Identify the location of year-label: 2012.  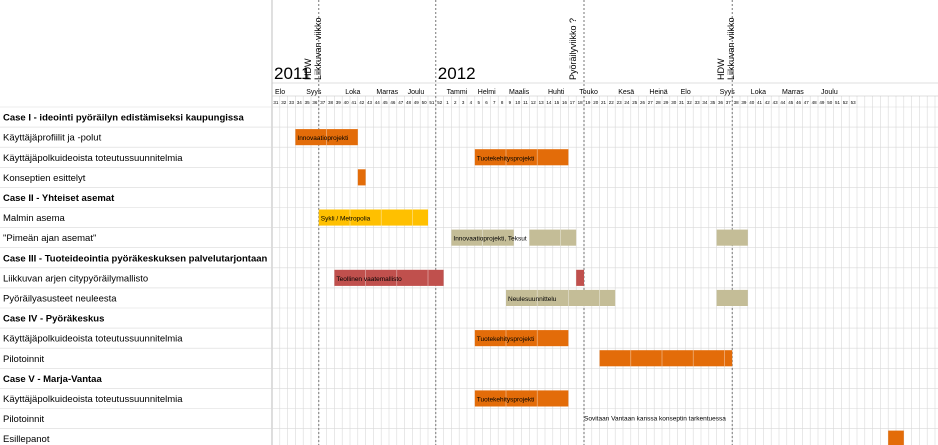
(457, 73).